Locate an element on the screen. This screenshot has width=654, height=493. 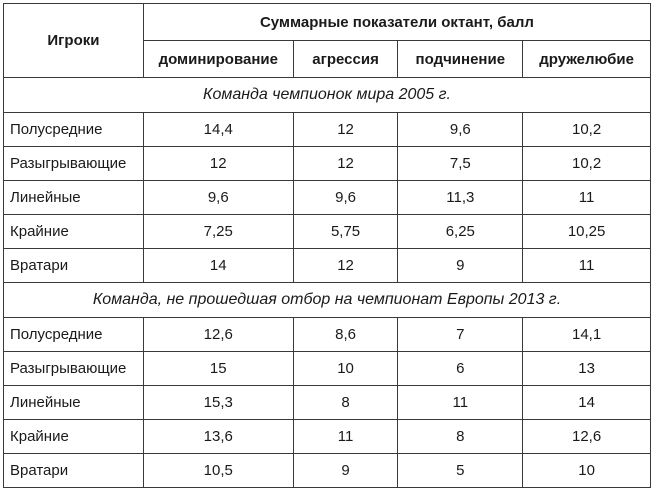
table-row: Линейные 15,3 8 11 14 is located at coordinates (327, 402).